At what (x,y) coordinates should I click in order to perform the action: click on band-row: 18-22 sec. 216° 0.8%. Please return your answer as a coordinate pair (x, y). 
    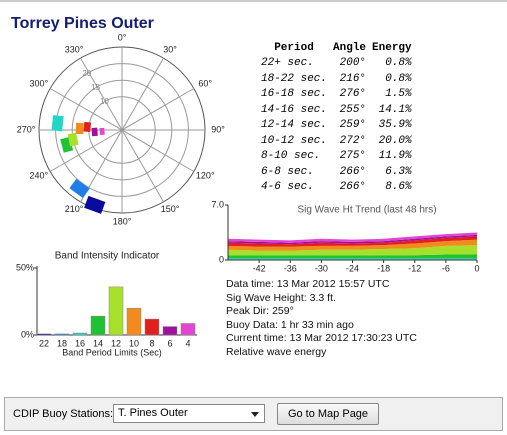
    Looking at the image, I should click on (333, 79).